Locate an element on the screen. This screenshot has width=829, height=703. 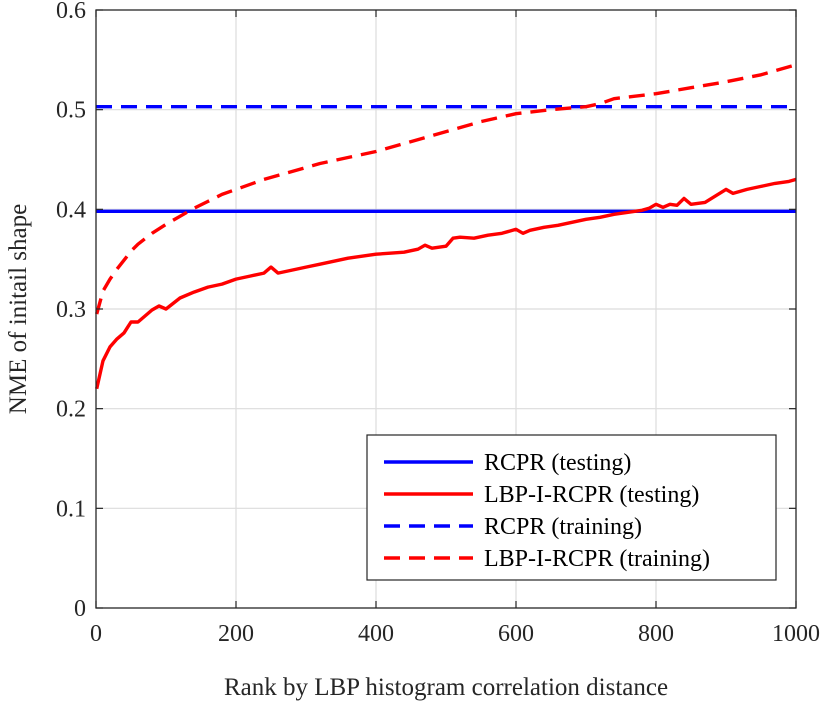
legend-label-rcpr-testing: RCPR (testing) is located at coordinates (557, 463).